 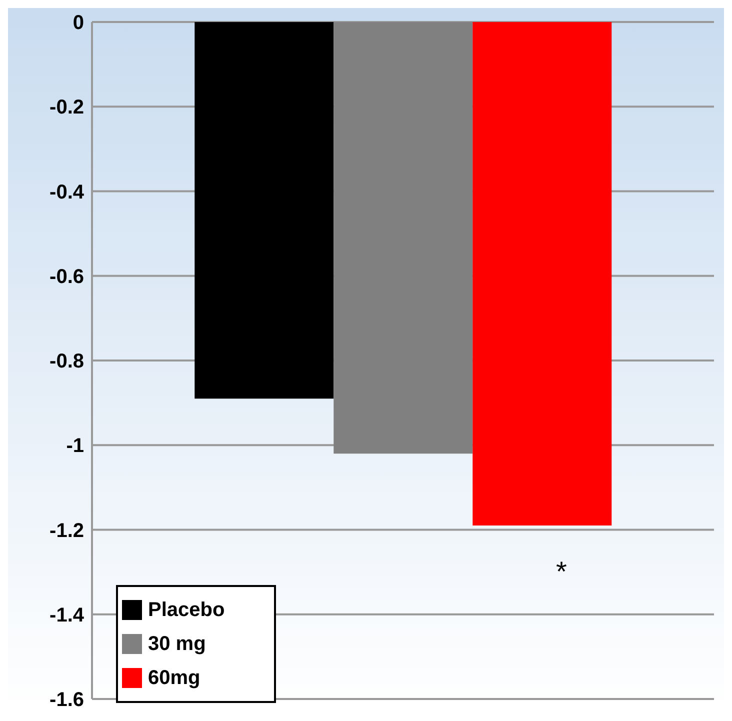 What do you see at coordinates (67, 615) in the screenshot?
I see `y-tick-label: -1.4` at bounding box center [67, 615].